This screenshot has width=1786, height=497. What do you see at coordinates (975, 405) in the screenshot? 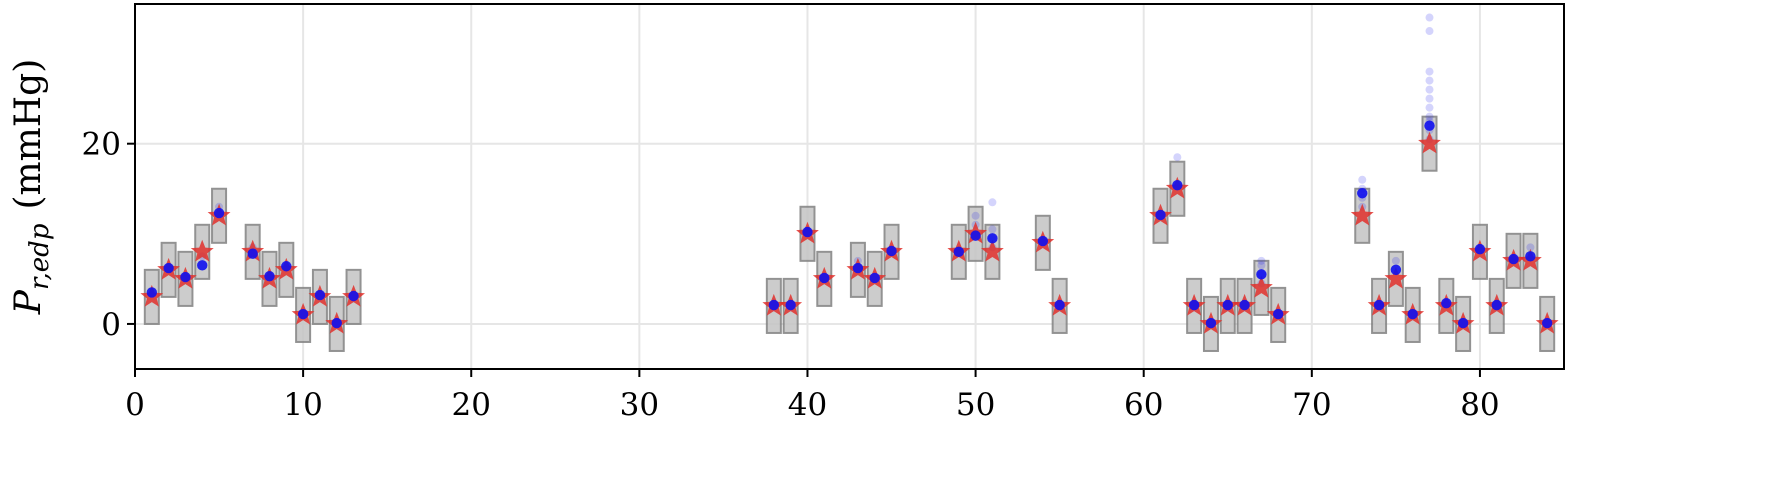
I see `x-tick-label: 50` at bounding box center [975, 405].